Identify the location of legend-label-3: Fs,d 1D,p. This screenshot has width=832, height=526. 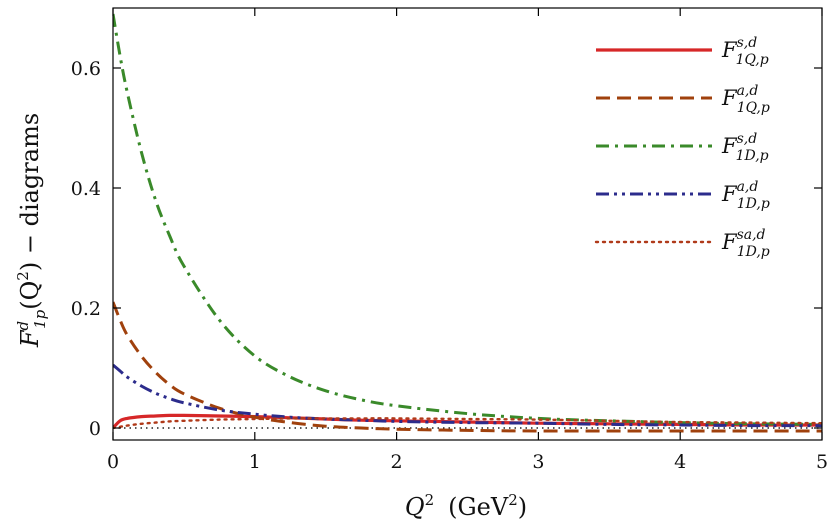
(745, 147).